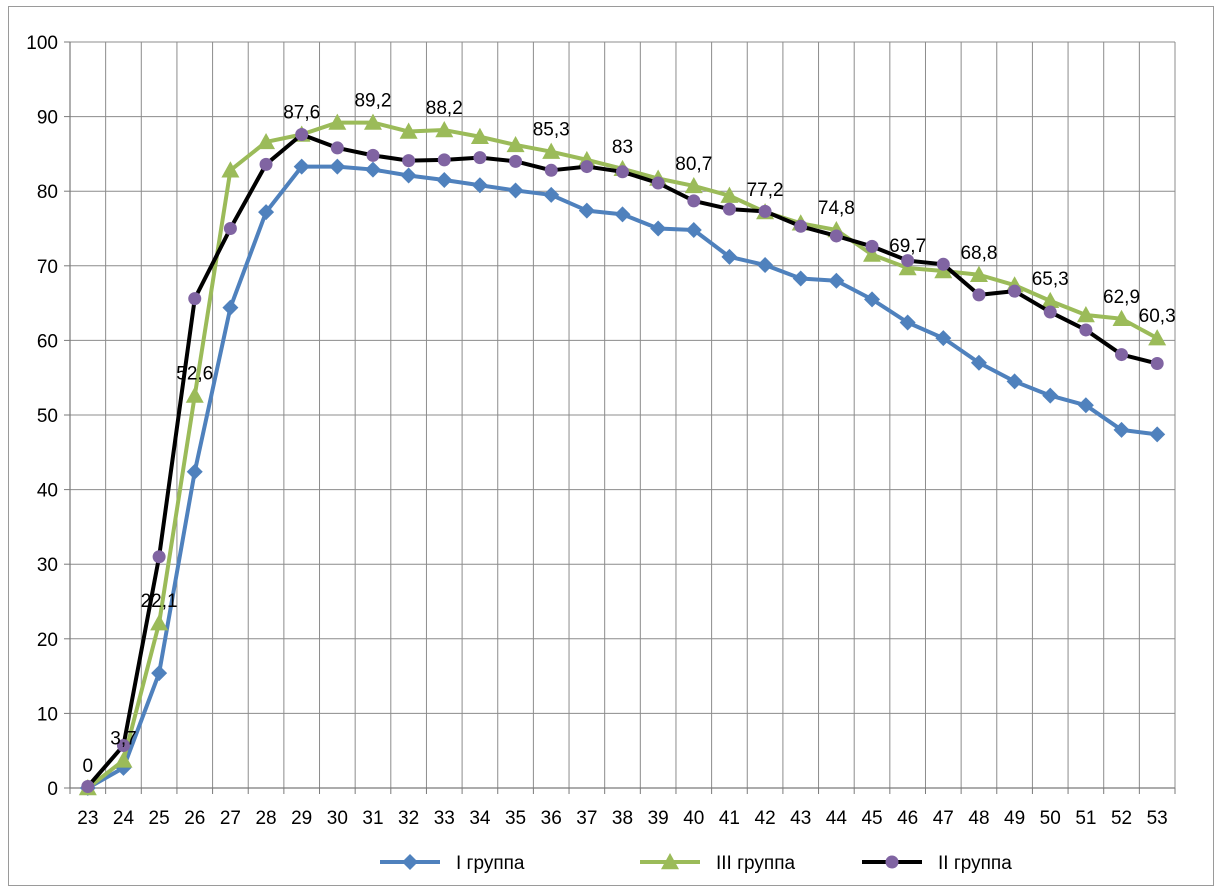  Describe the element at coordinates (1085, 818) in the screenshot. I see `x-tick-label: 51` at that location.